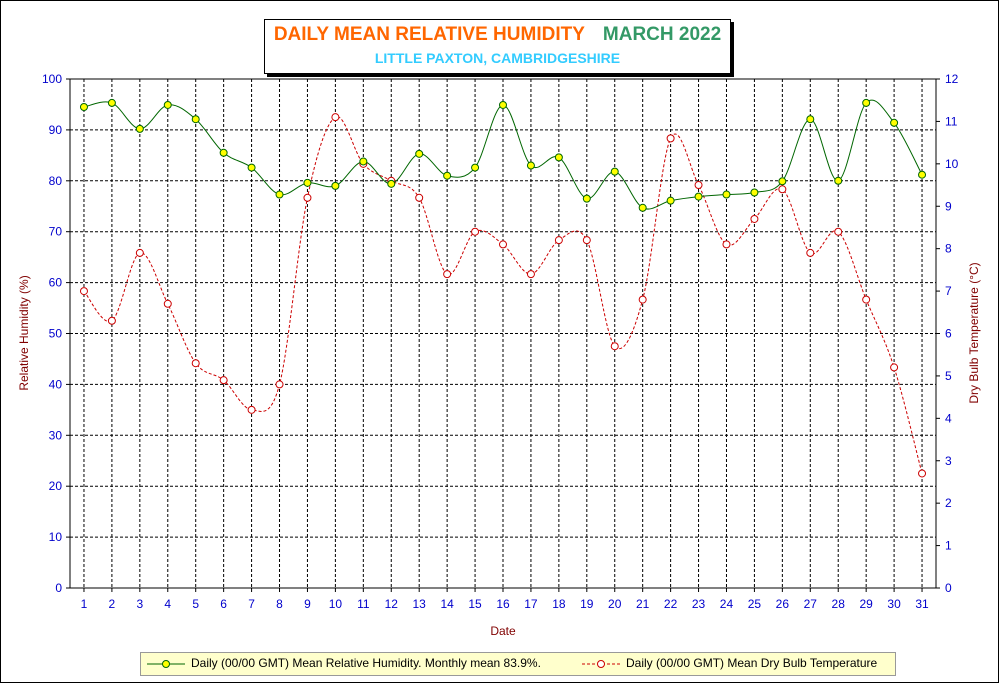  I want to click on y2-tick-label: 9, so click(948, 206).